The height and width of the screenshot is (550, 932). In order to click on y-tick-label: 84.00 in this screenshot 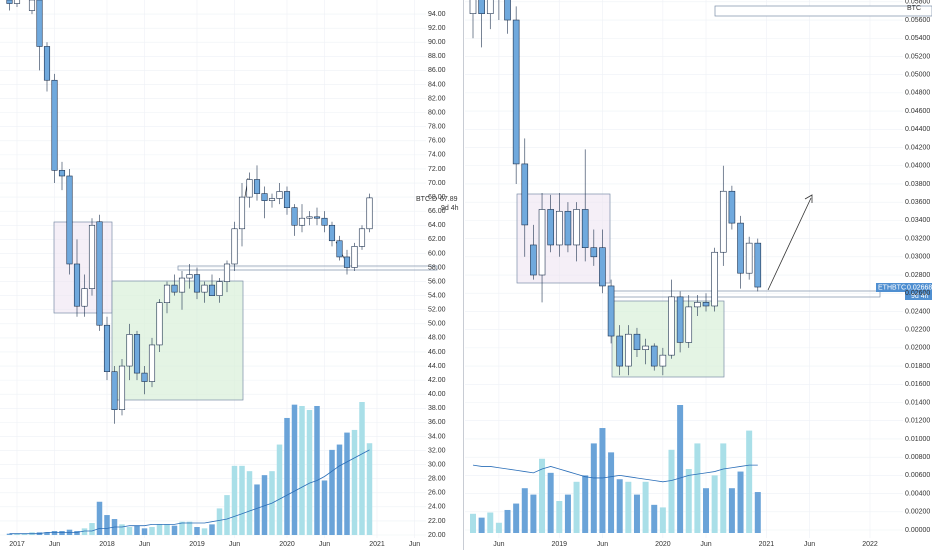, I will do `click(437, 84)`.